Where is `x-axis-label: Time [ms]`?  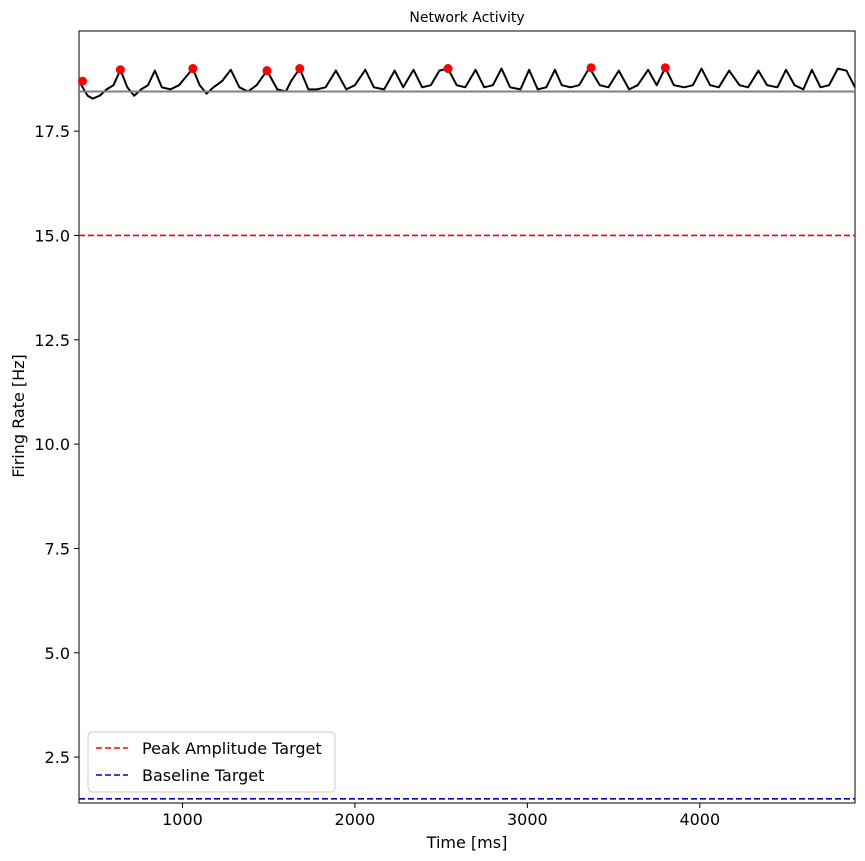 x-axis-label: Time [ms] is located at coordinates (467, 842).